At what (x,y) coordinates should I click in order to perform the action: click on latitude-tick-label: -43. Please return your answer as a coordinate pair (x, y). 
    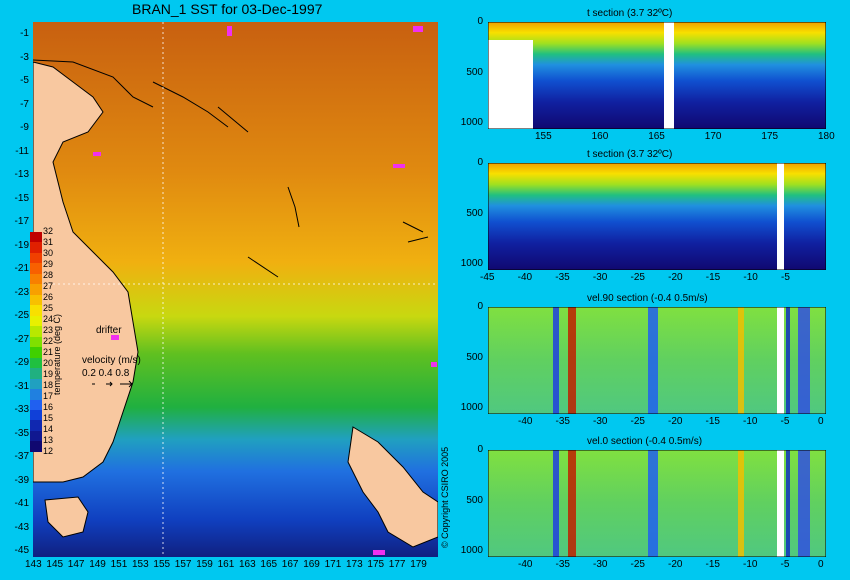
    Looking at the image, I should click on (21, 527).